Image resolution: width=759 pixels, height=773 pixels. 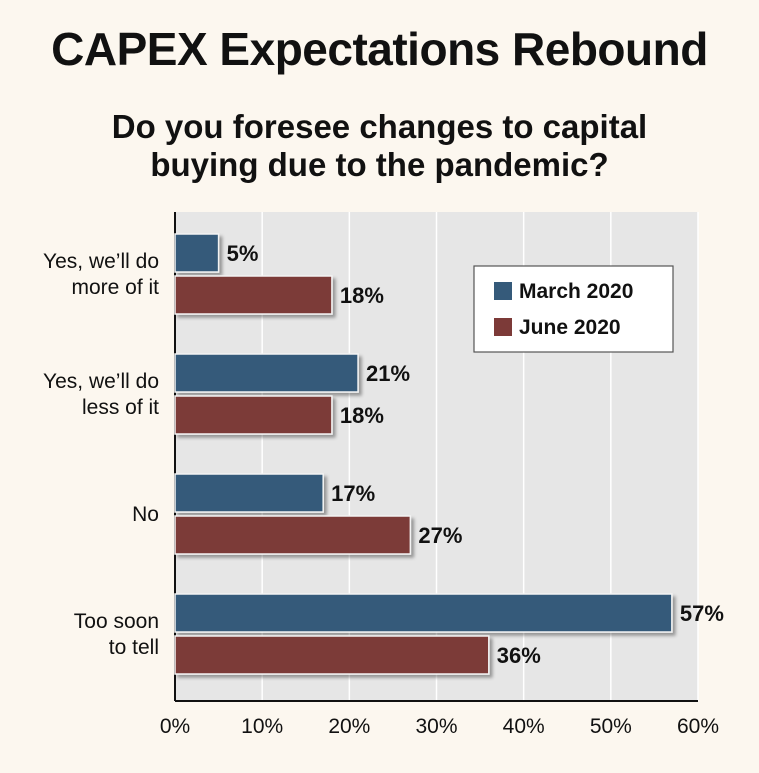 I want to click on category-label: No, so click(x=145, y=514).